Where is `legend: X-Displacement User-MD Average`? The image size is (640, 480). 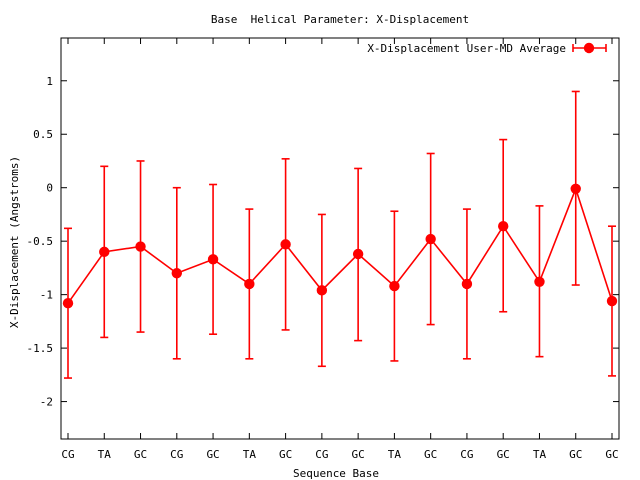
legend: X-Displacement User-MD Average is located at coordinates (487, 48).